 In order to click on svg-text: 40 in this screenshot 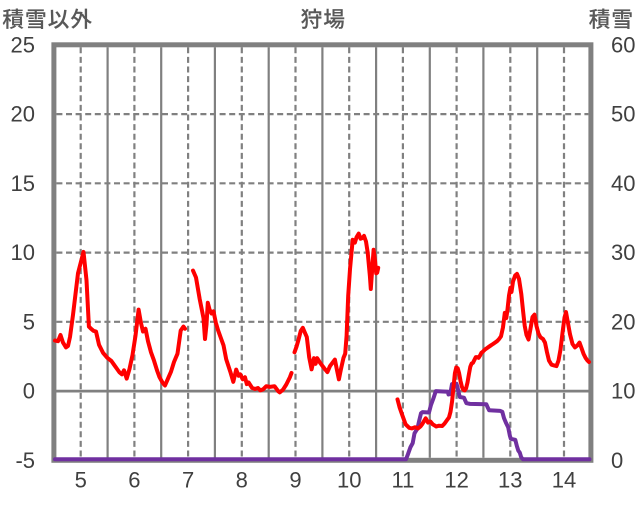, I will do `click(623, 183)`.